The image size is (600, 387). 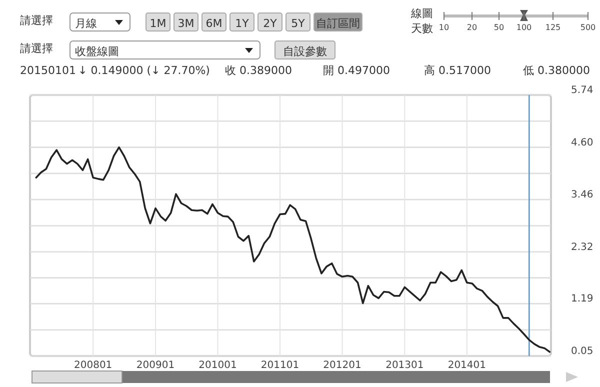 What do you see at coordinates (158, 23) in the screenshot?
I see `text: 1M` at bounding box center [158, 23].